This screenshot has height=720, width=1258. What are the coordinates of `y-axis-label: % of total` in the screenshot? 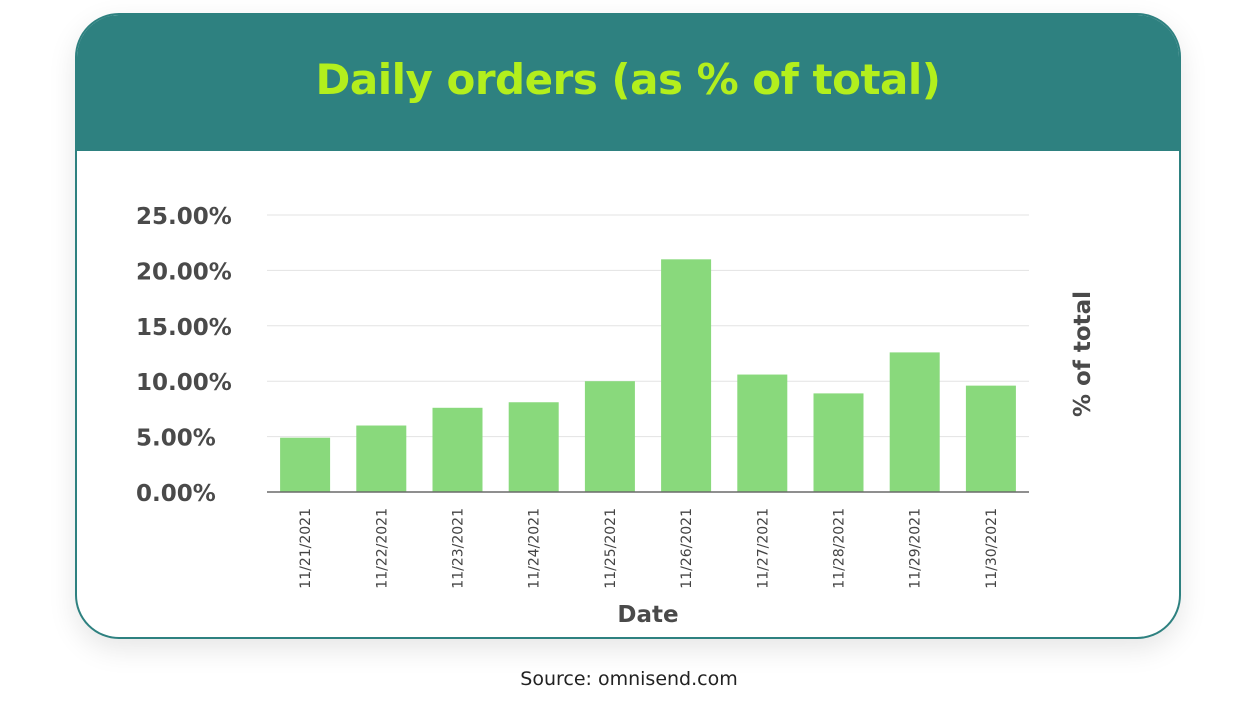 It's located at (1083, 354).